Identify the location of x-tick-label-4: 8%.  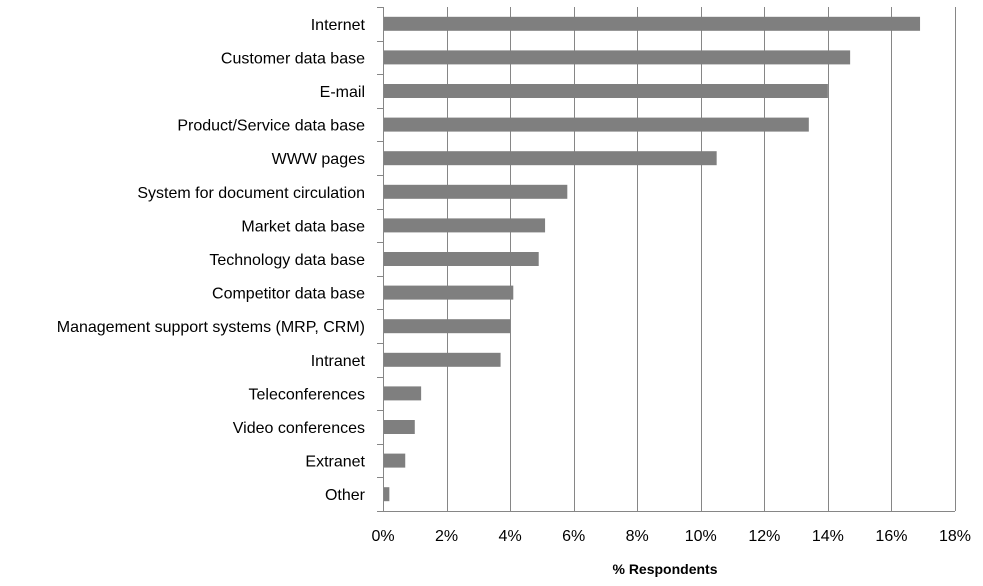
(637, 536).